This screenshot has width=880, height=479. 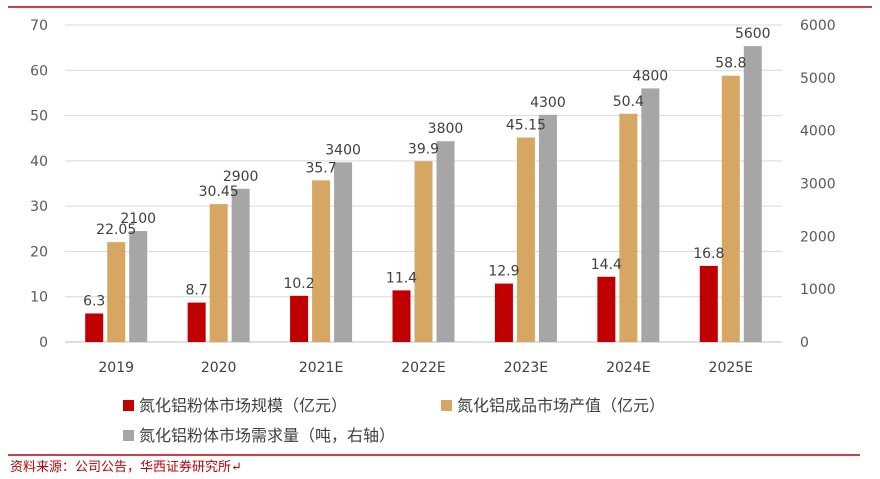 I want to click on left-axis-tick-label: 10, so click(x=39, y=298).